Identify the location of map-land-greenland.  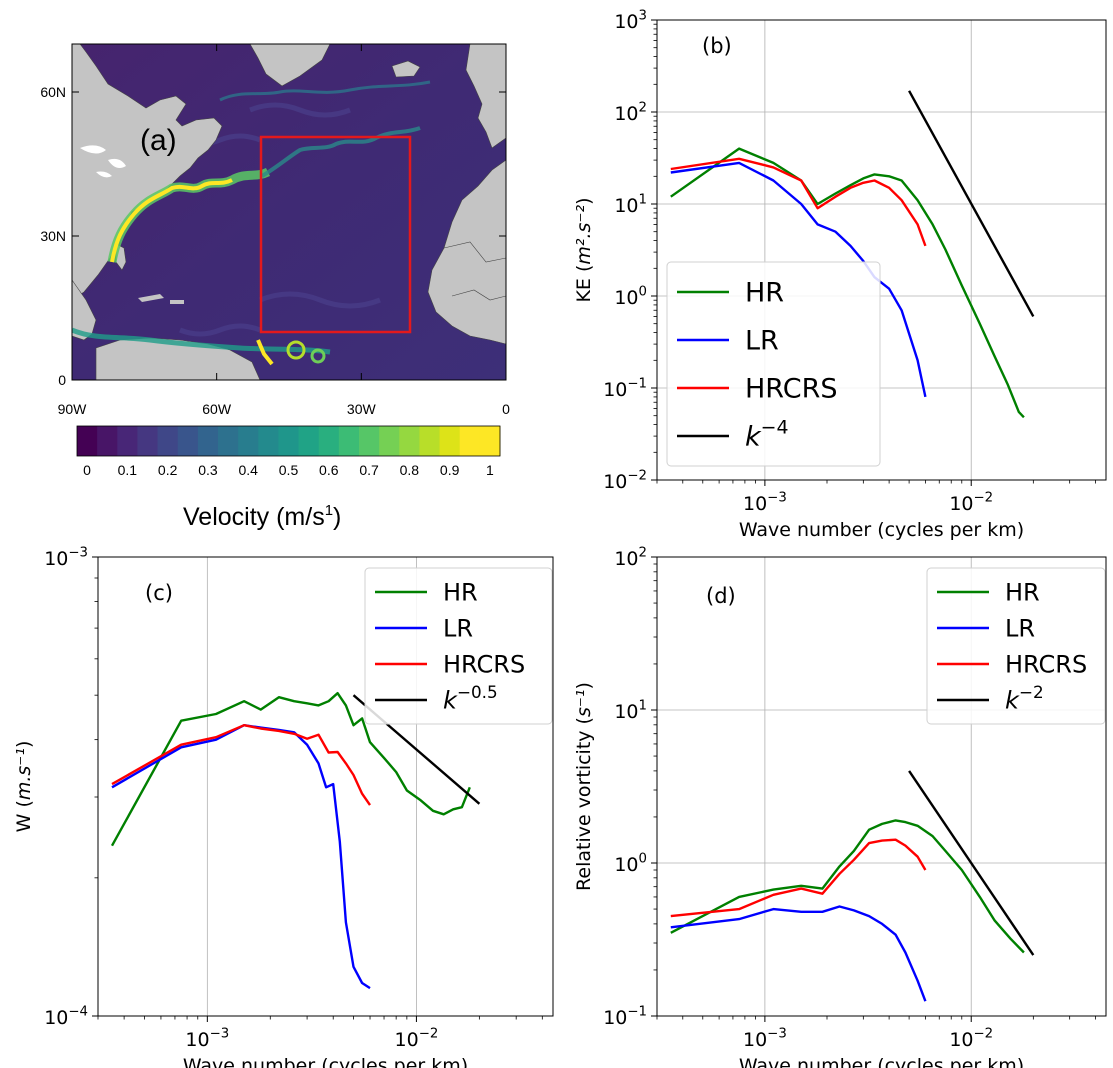
(290, 65).